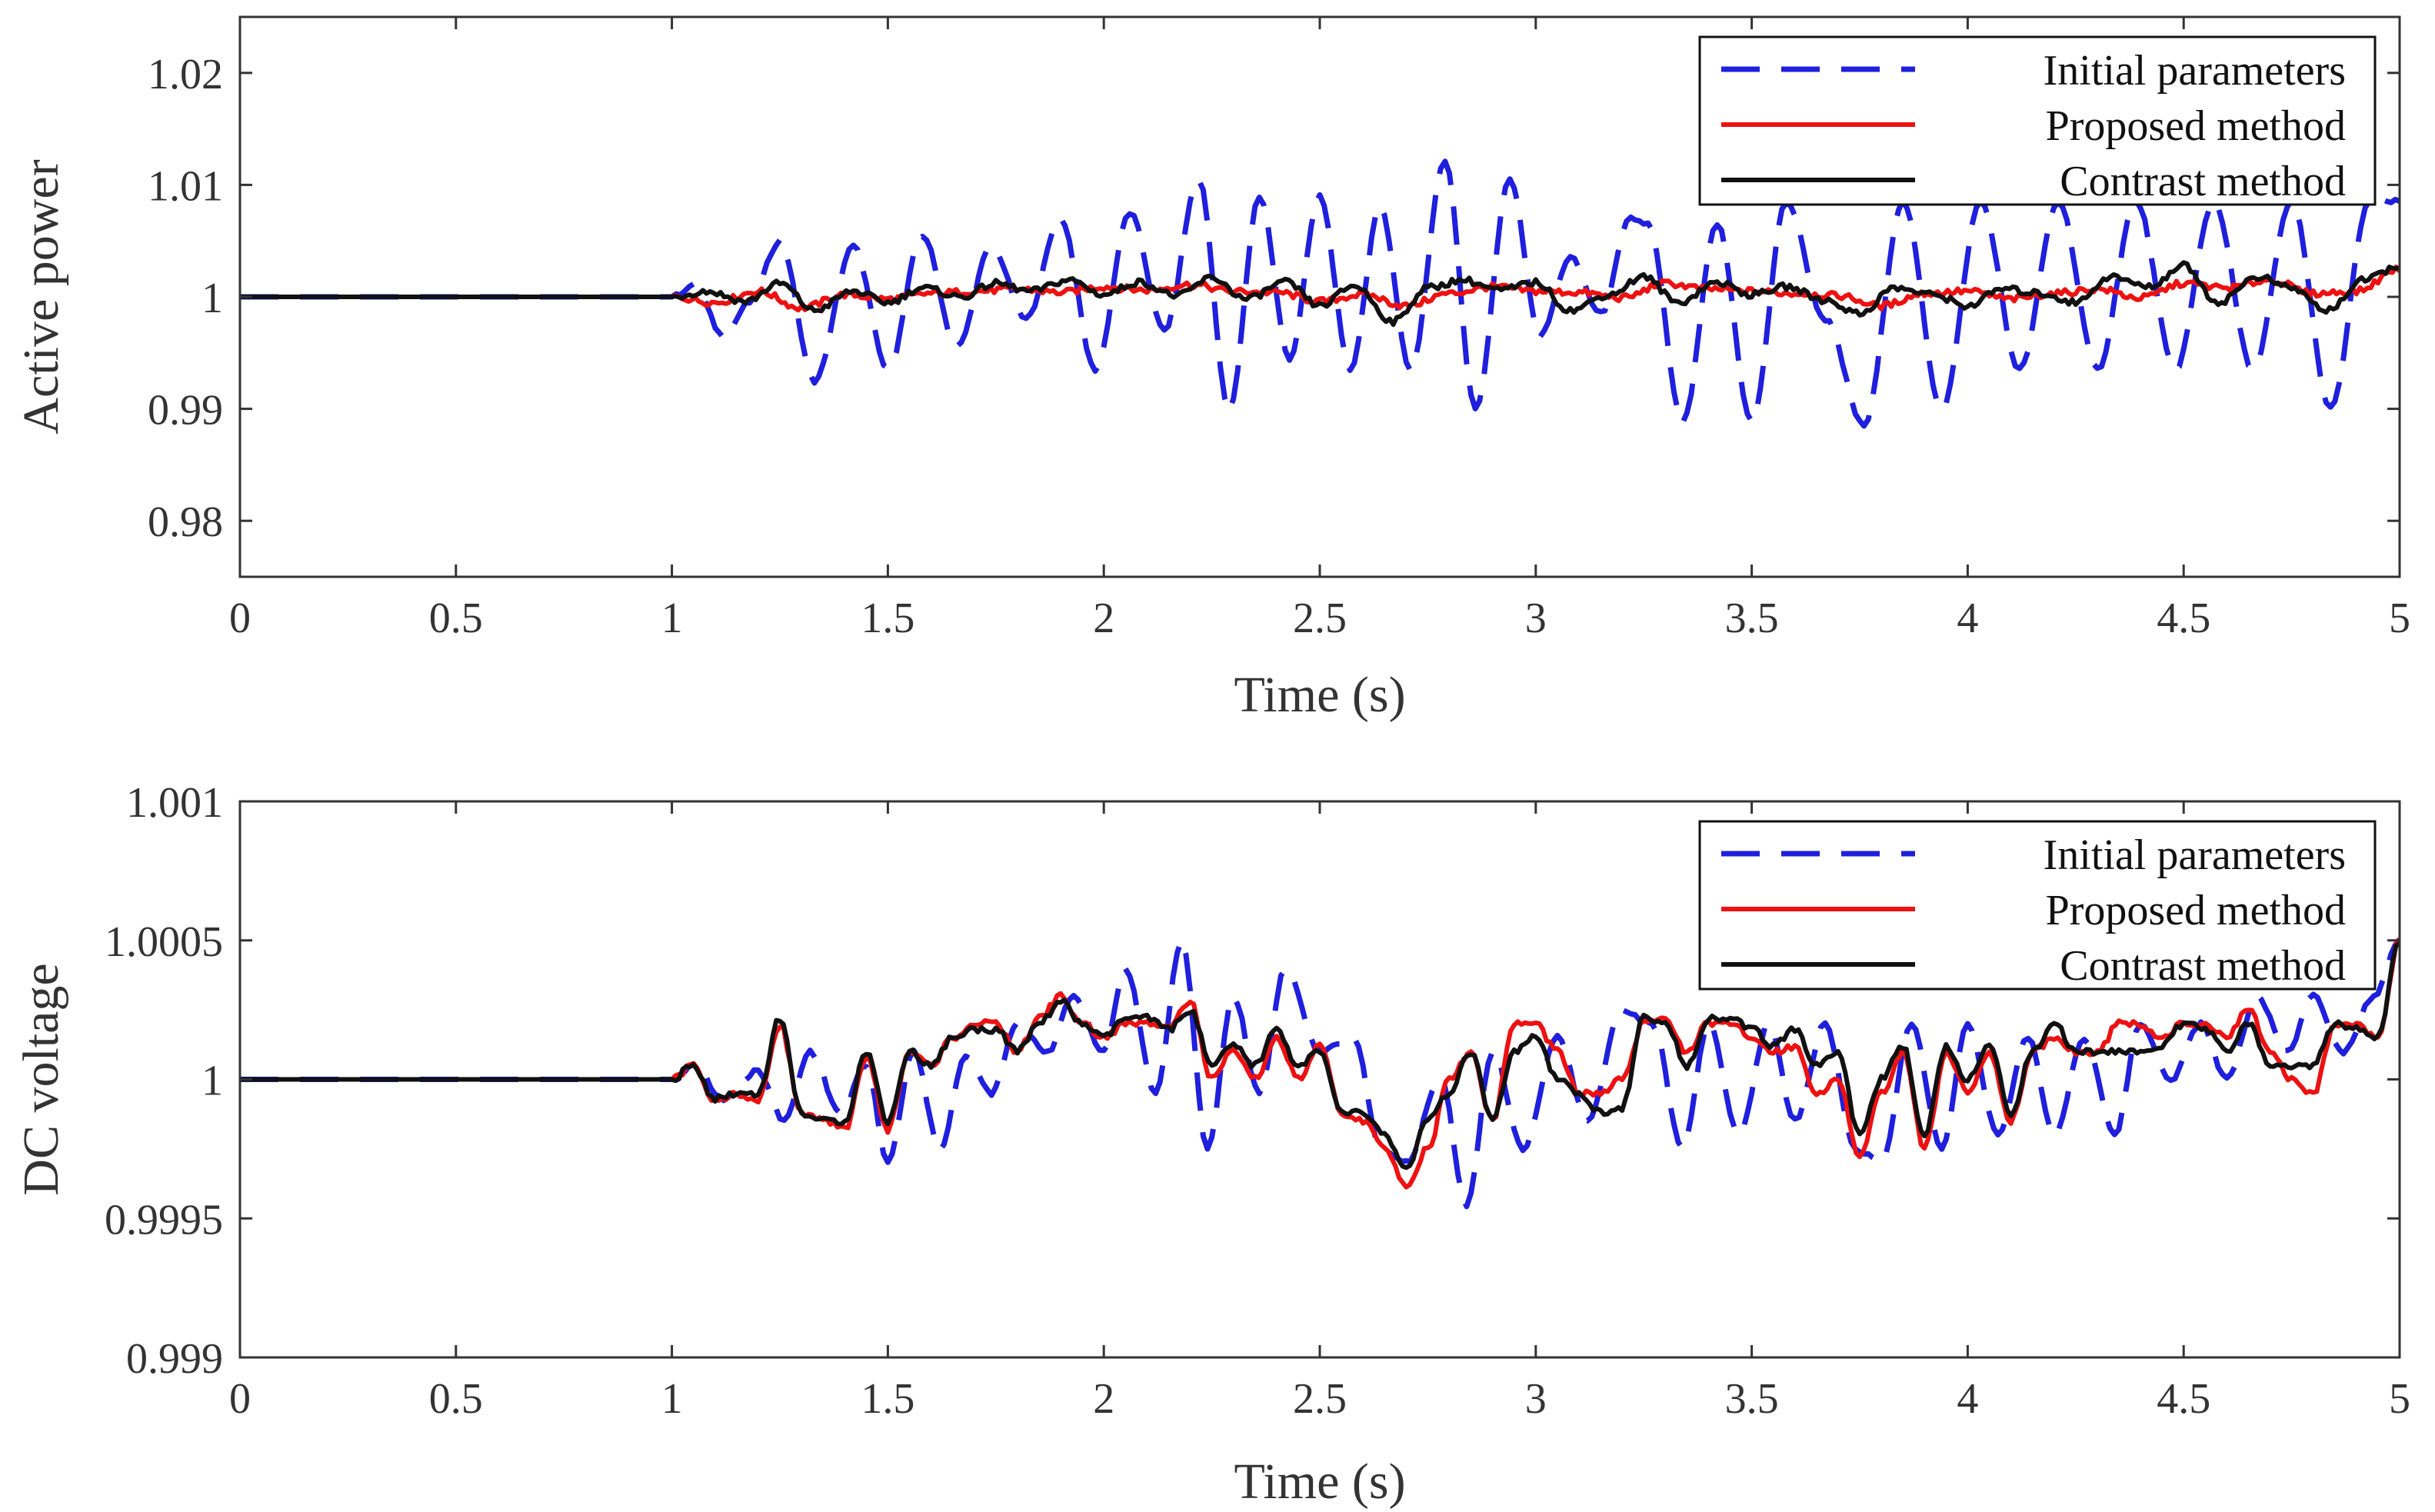 The width and height of the screenshot is (2435, 1512). What do you see at coordinates (185, 522) in the screenshot?
I see `y-tick-label: 0.98` at bounding box center [185, 522].